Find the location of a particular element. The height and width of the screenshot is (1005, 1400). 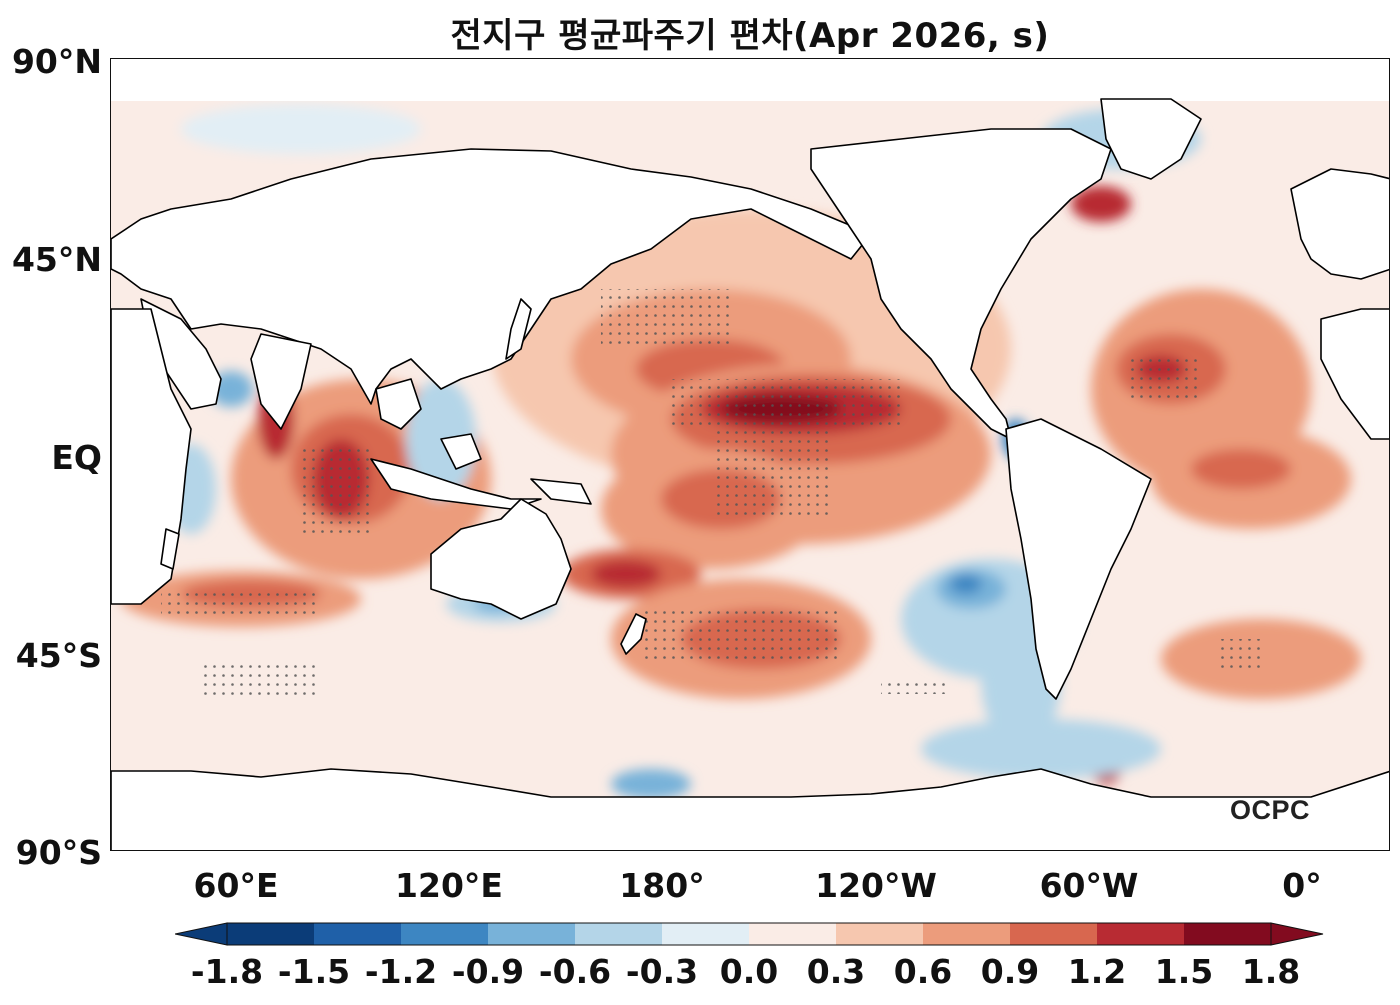

land-greenland is located at coordinates (1151, 139).